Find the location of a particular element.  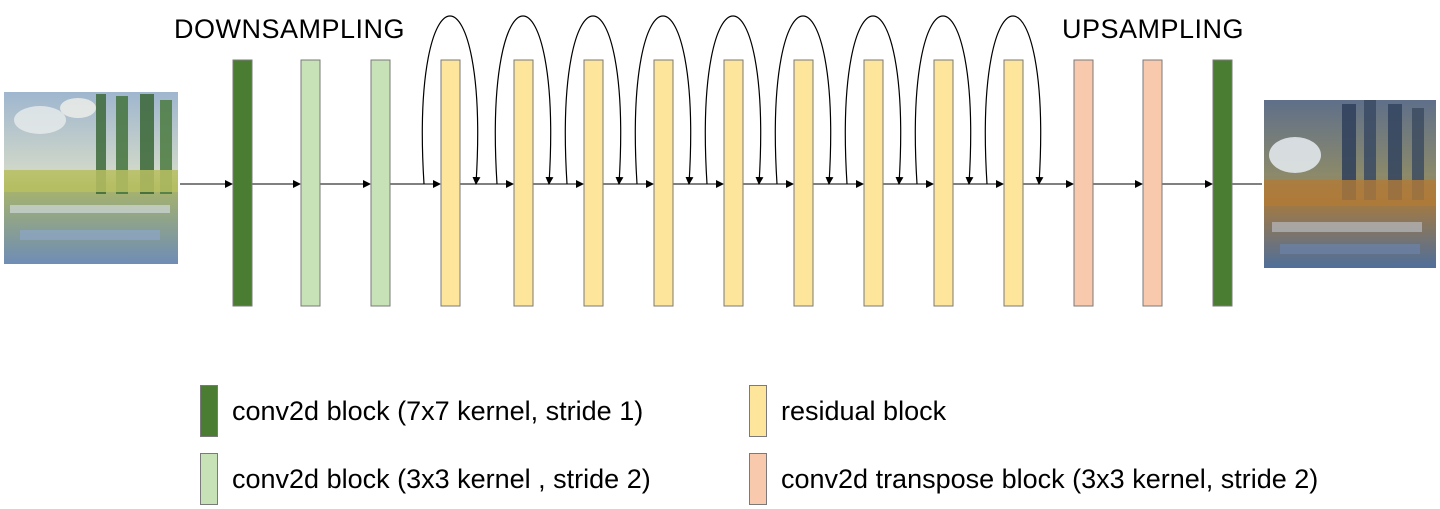

output-image is located at coordinates (1350, 184).